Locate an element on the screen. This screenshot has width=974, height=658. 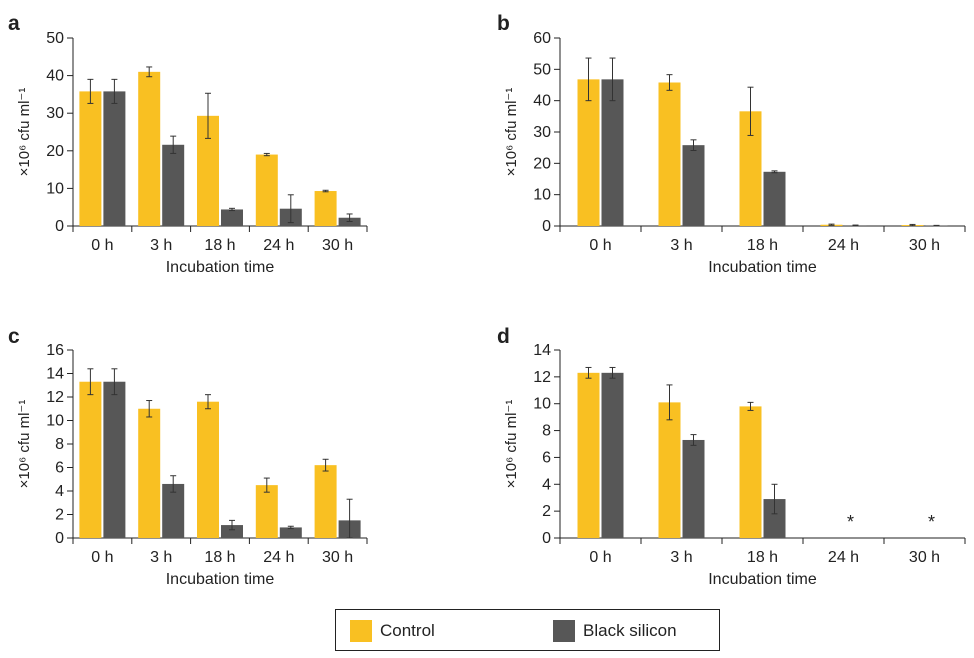
y-tick-label: 16 is located at coordinates (55, 350).